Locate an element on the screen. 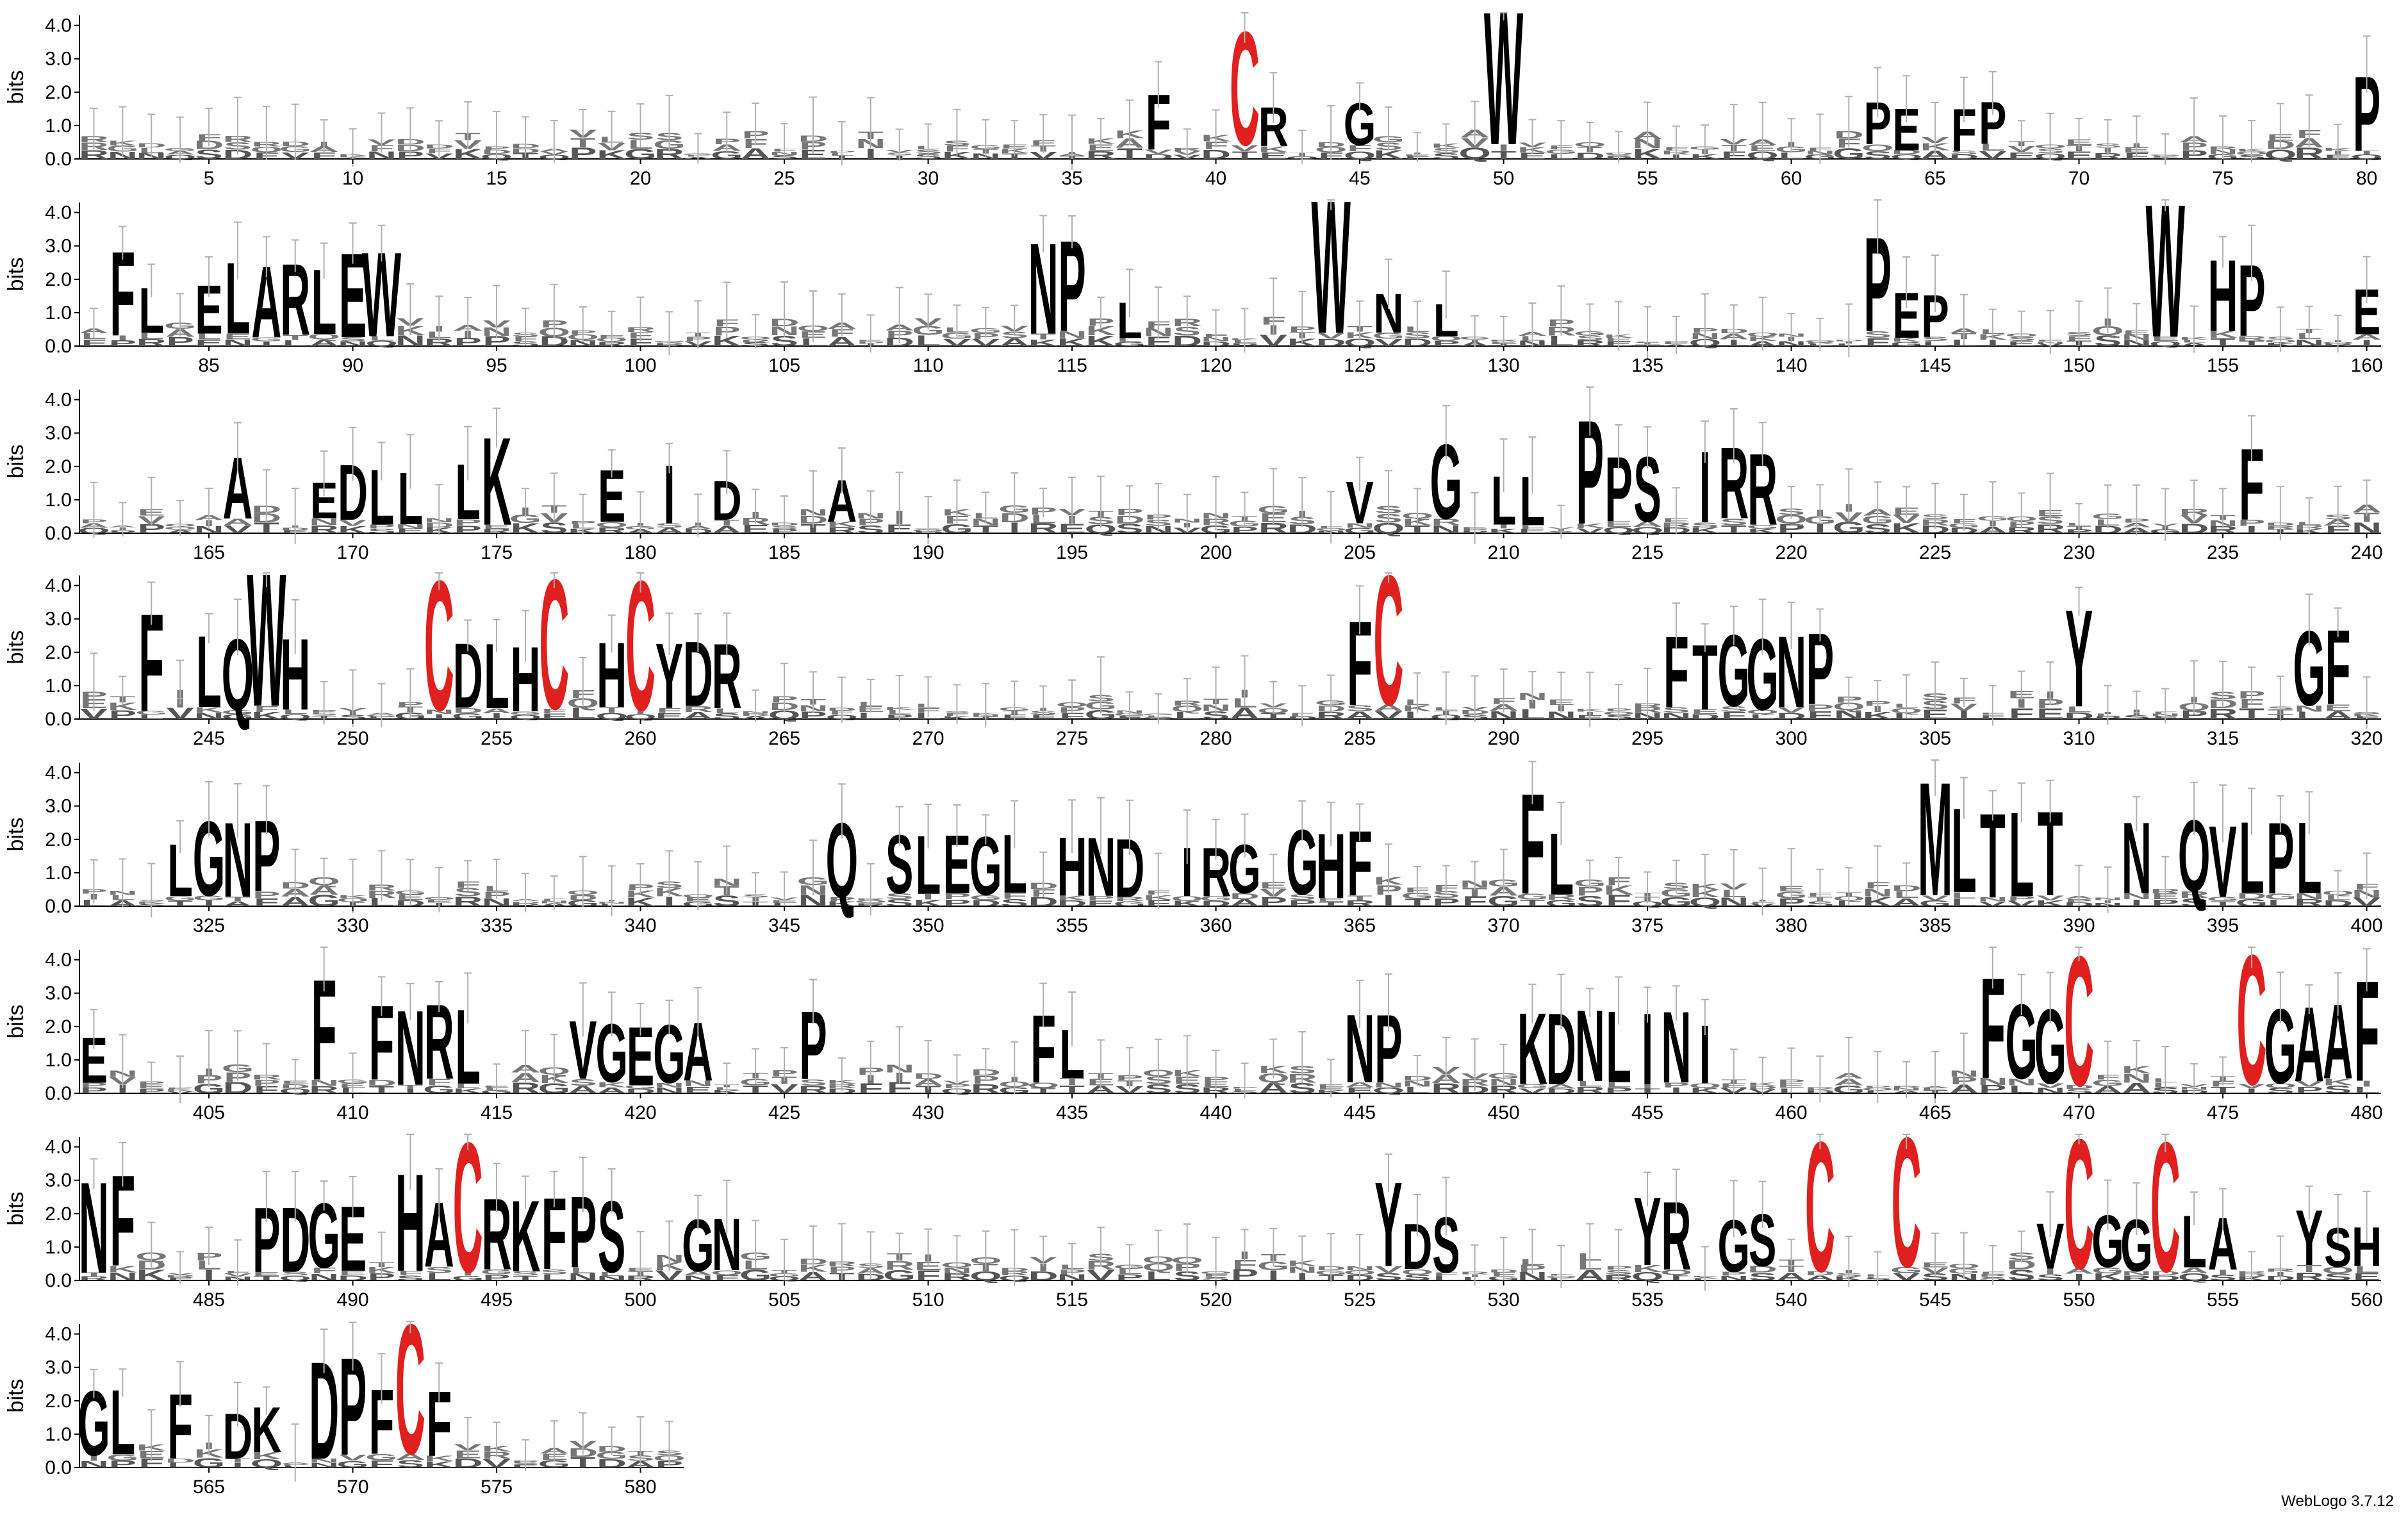  x-tick-label: 50 is located at coordinates (1503, 178).